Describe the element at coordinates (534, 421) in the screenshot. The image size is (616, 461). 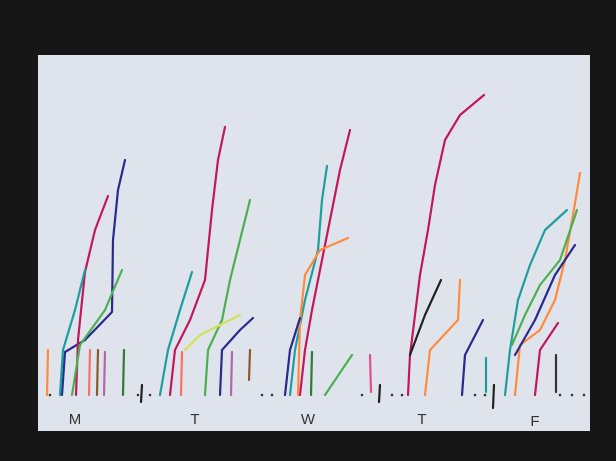
I see `day-label: F` at that location.